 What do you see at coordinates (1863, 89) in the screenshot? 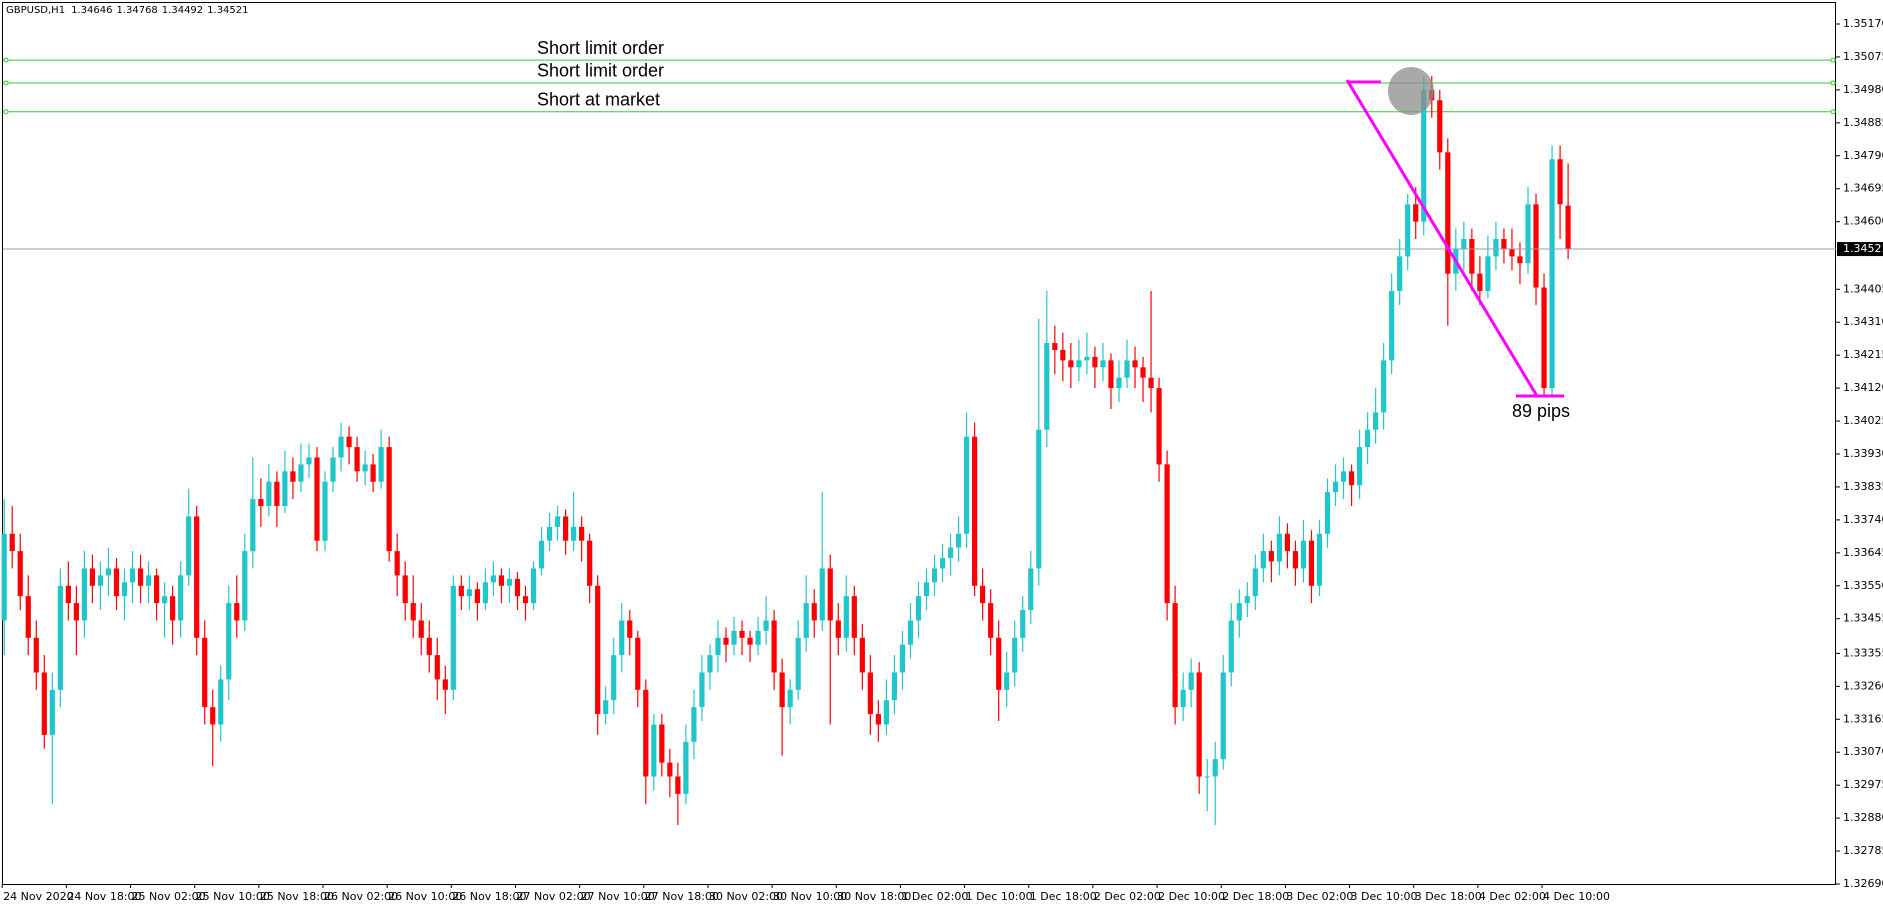
I see `y-tick-label: 1.34980` at bounding box center [1863, 89].